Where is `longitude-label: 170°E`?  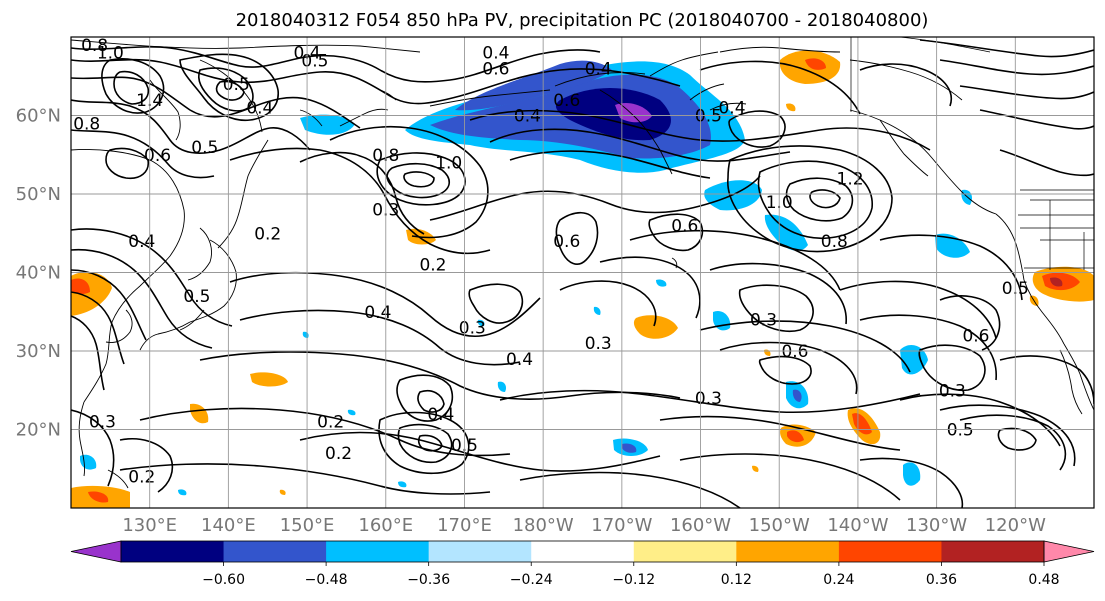
longitude-label: 170°E is located at coordinates (464, 525).